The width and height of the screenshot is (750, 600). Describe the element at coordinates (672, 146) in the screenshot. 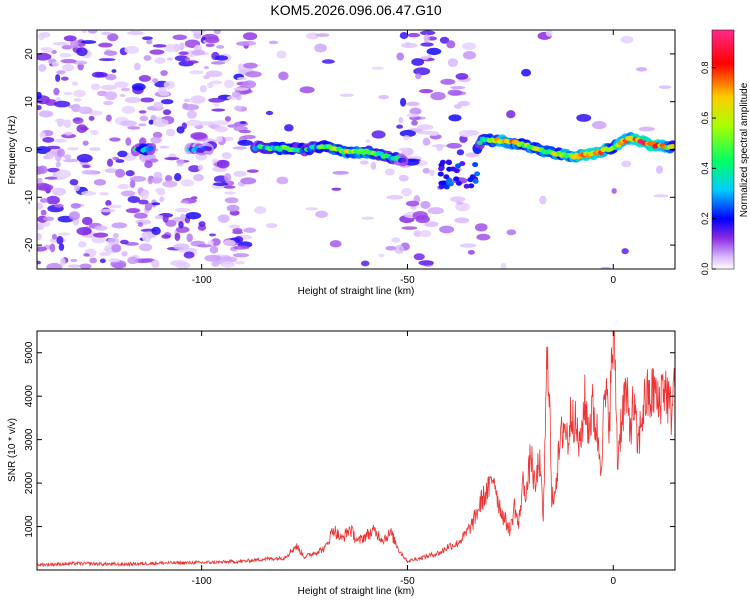

I see `ridge-core` at that location.